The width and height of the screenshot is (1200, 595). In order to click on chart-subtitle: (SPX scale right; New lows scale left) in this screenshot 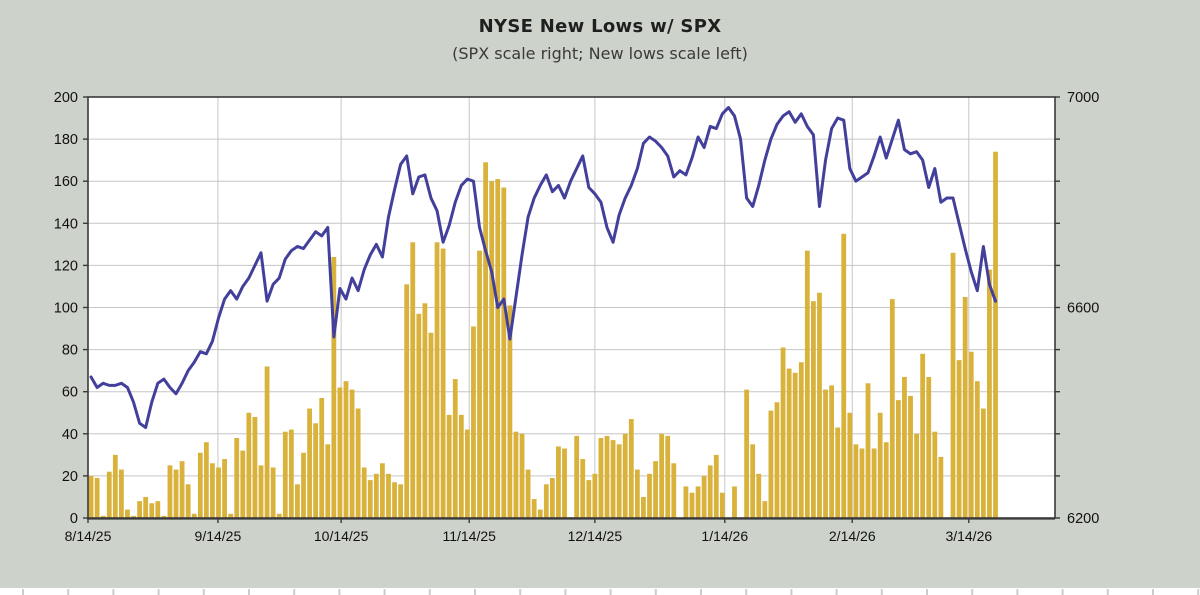, I will do `click(600, 53)`.